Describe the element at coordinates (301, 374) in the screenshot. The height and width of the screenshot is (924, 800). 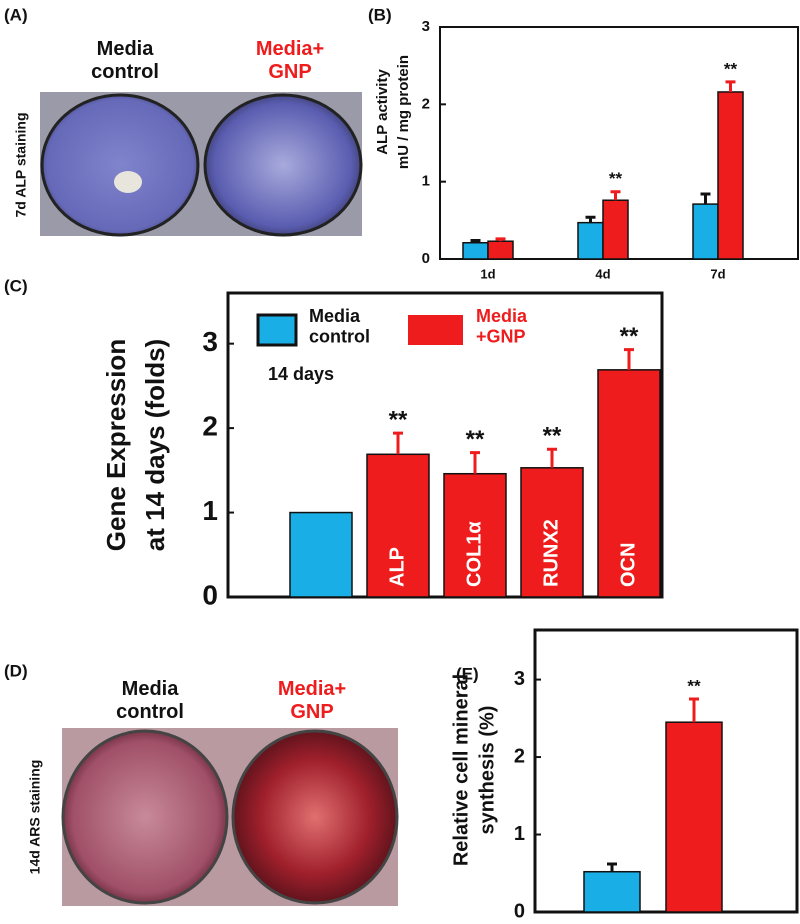
I see `annotation: 14 days` at that location.